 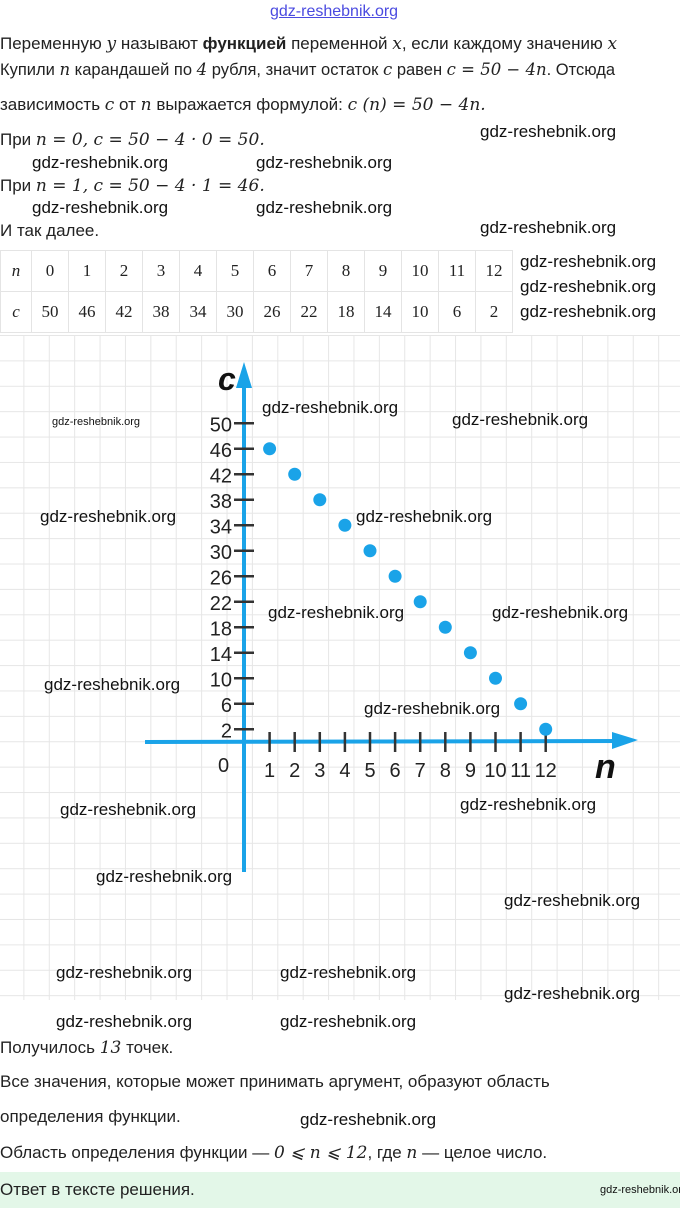 I want to click on table-cell: 18, so click(x=346, y=312).